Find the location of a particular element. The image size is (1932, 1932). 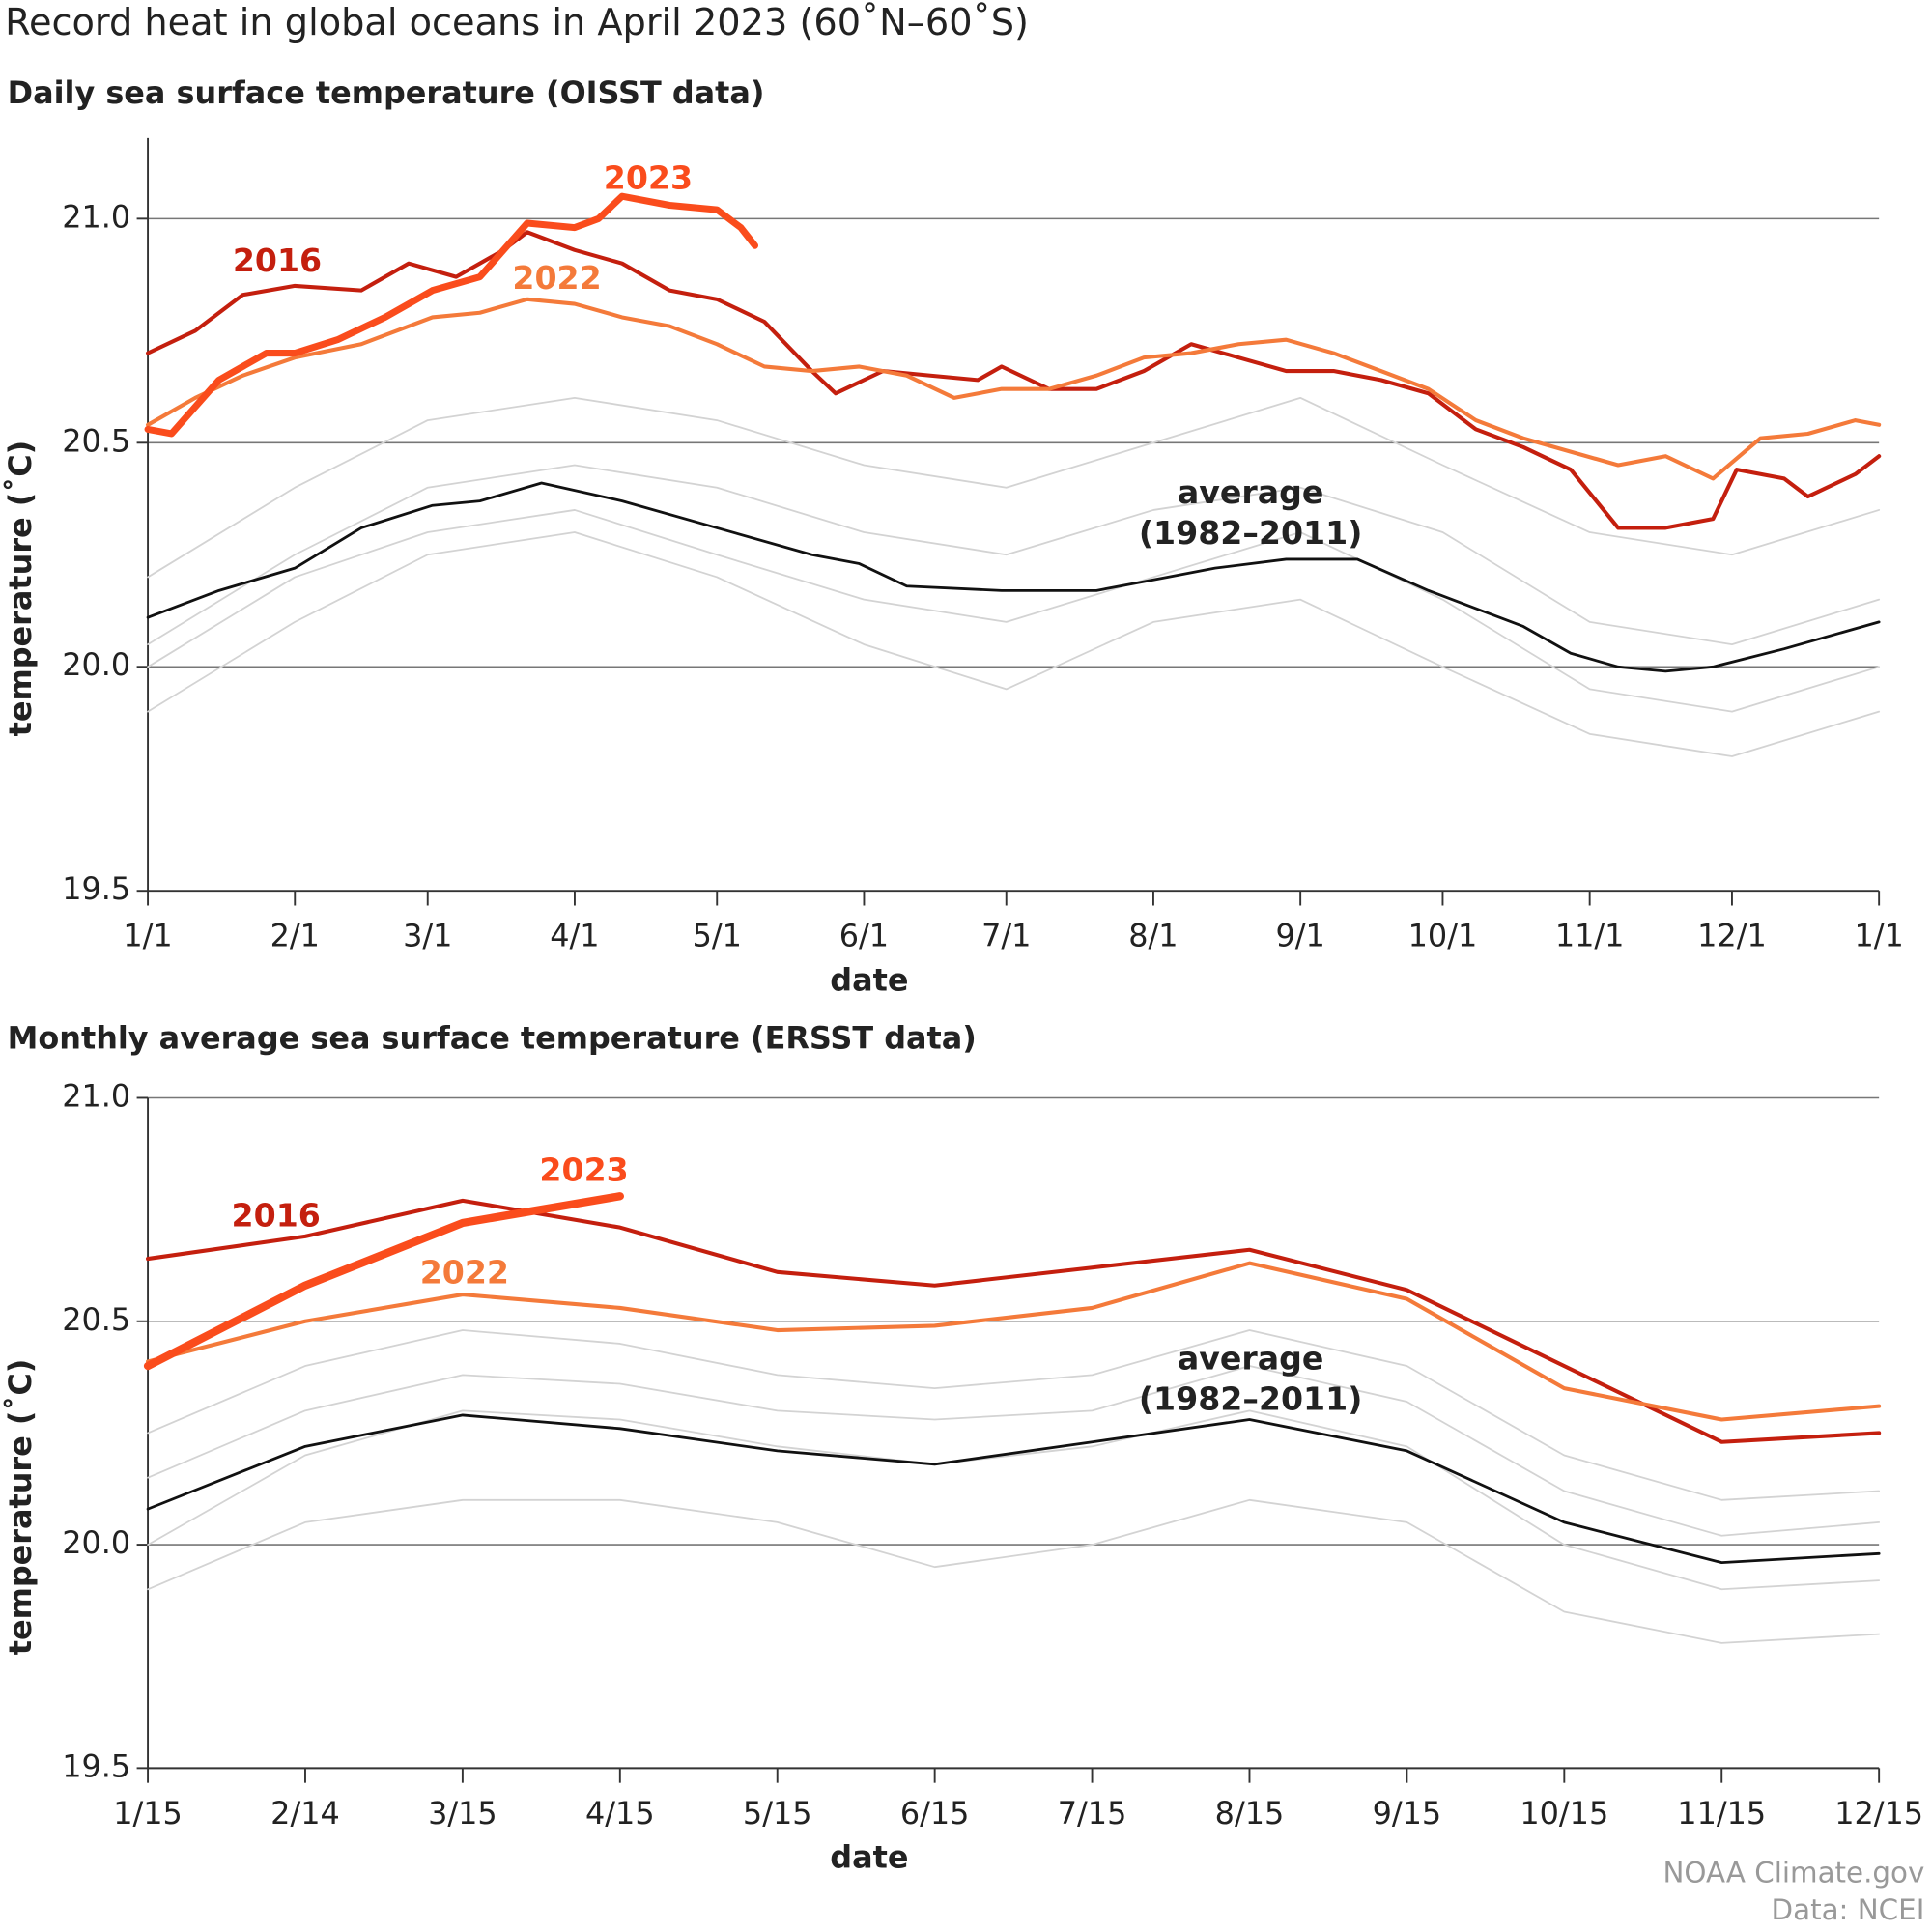

x-tick-label: 3/1 is located at coordinates (427, 936).